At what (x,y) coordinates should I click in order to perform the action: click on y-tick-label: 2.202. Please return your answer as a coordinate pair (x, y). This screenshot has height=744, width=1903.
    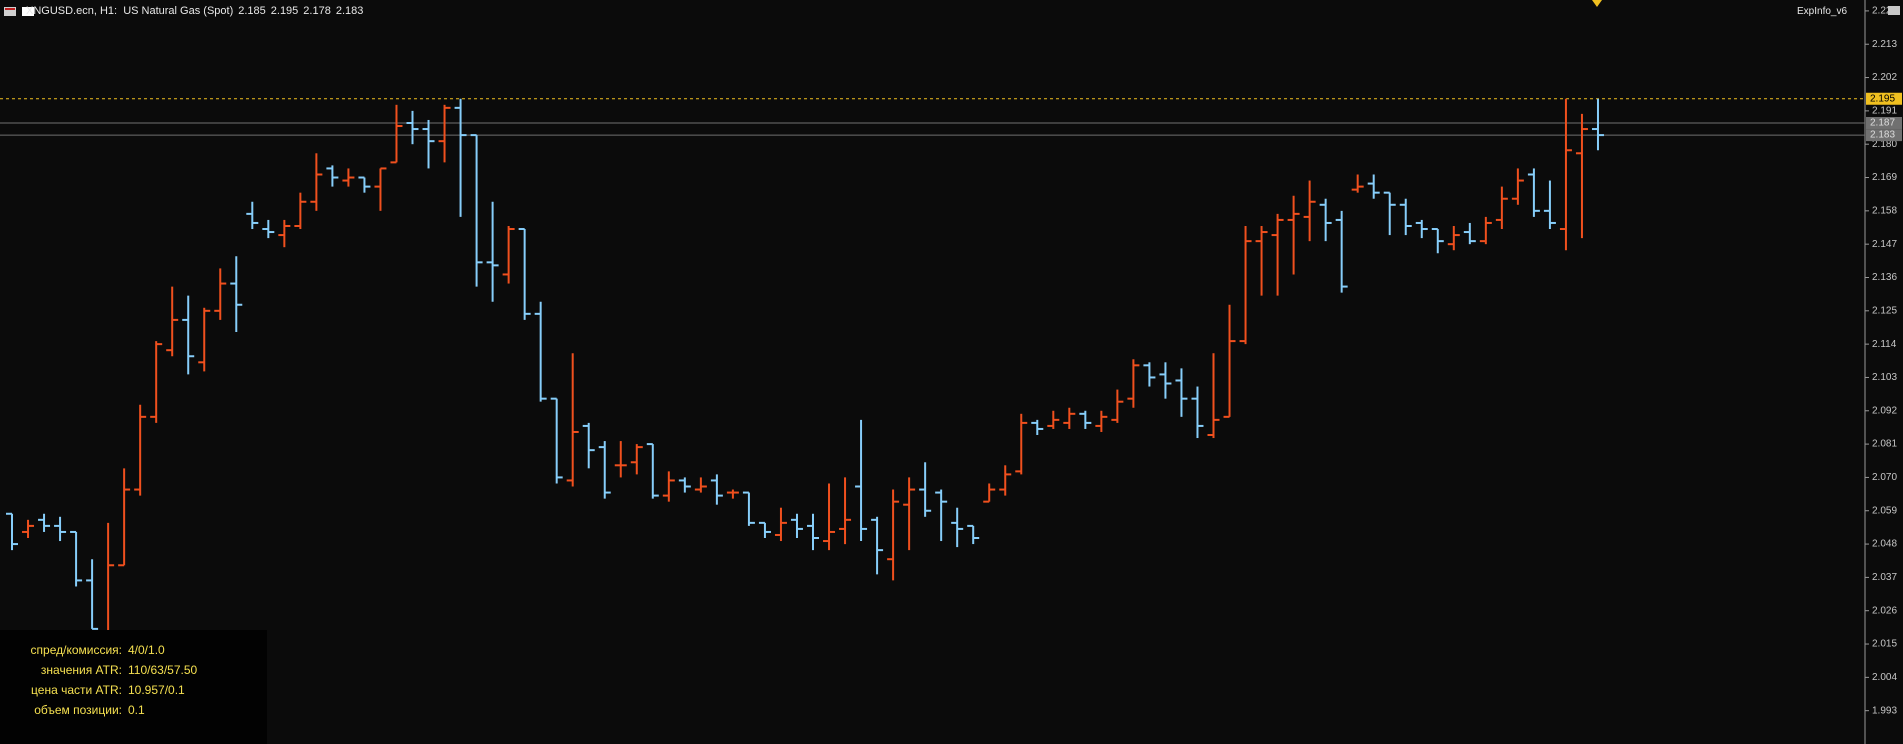
    Looking at the image, I should click on (1884, 77).